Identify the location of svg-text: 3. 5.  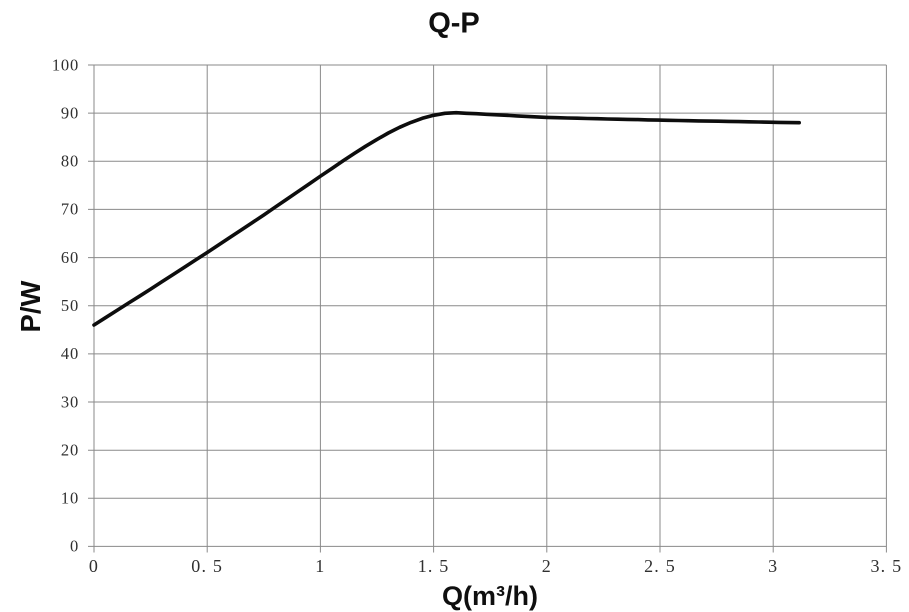
(886, 566).